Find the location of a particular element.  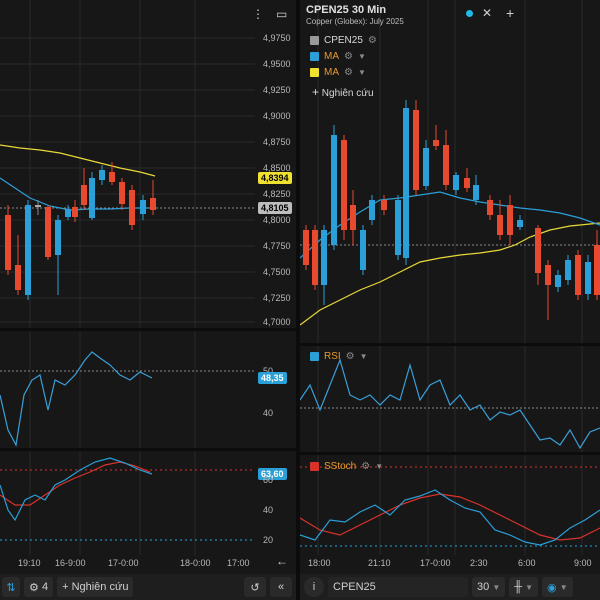

time-tick: 18:00 is located at coordinates (319, 563).